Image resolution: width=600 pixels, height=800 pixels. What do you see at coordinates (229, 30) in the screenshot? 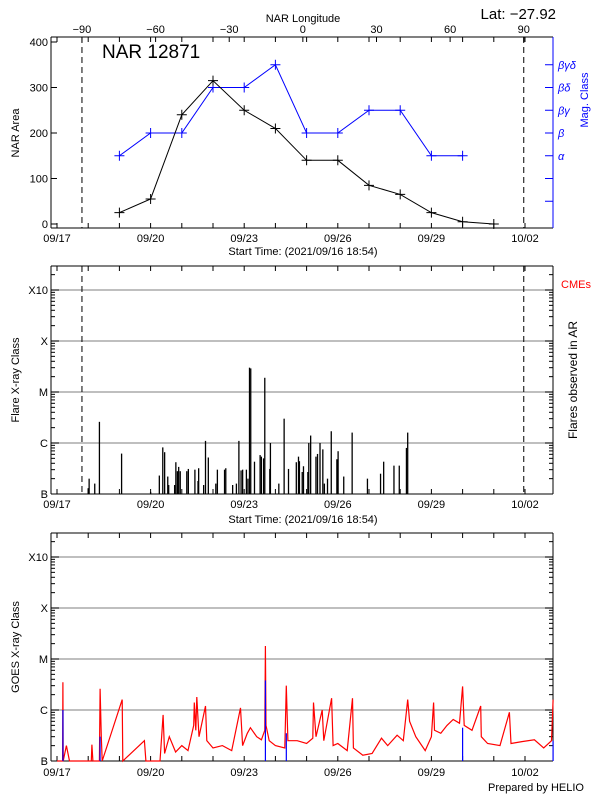
I see `top-tick-label: −30` at bounding box center [229, 30].